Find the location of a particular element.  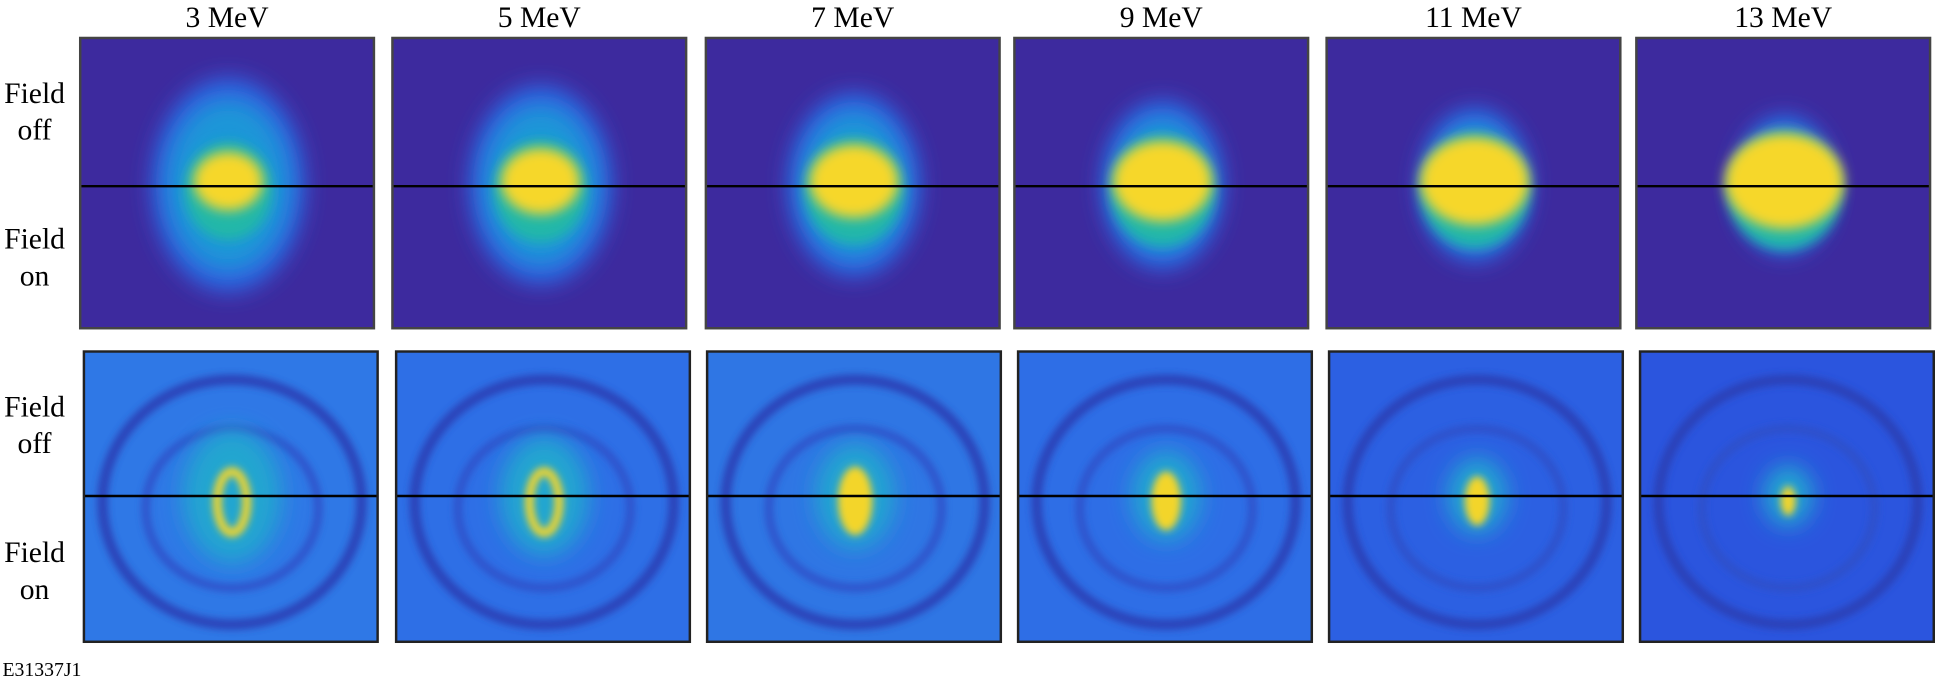

column-title: 11 MeV is located at coordinates (1473, 18).